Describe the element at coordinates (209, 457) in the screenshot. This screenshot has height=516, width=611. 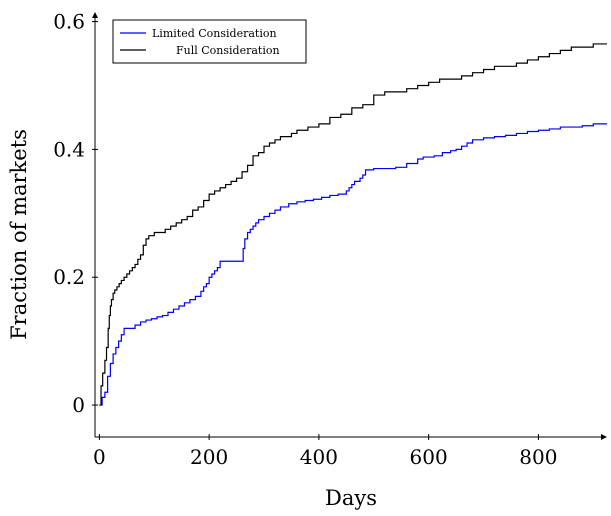
I see `x-tick-label: 200` at that location.